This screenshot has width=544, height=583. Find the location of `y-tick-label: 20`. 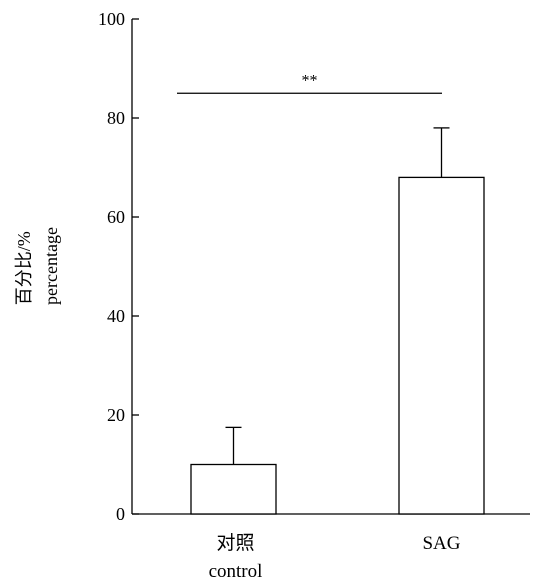

y-tick-label: 20 is located at coordinates (116, 415).